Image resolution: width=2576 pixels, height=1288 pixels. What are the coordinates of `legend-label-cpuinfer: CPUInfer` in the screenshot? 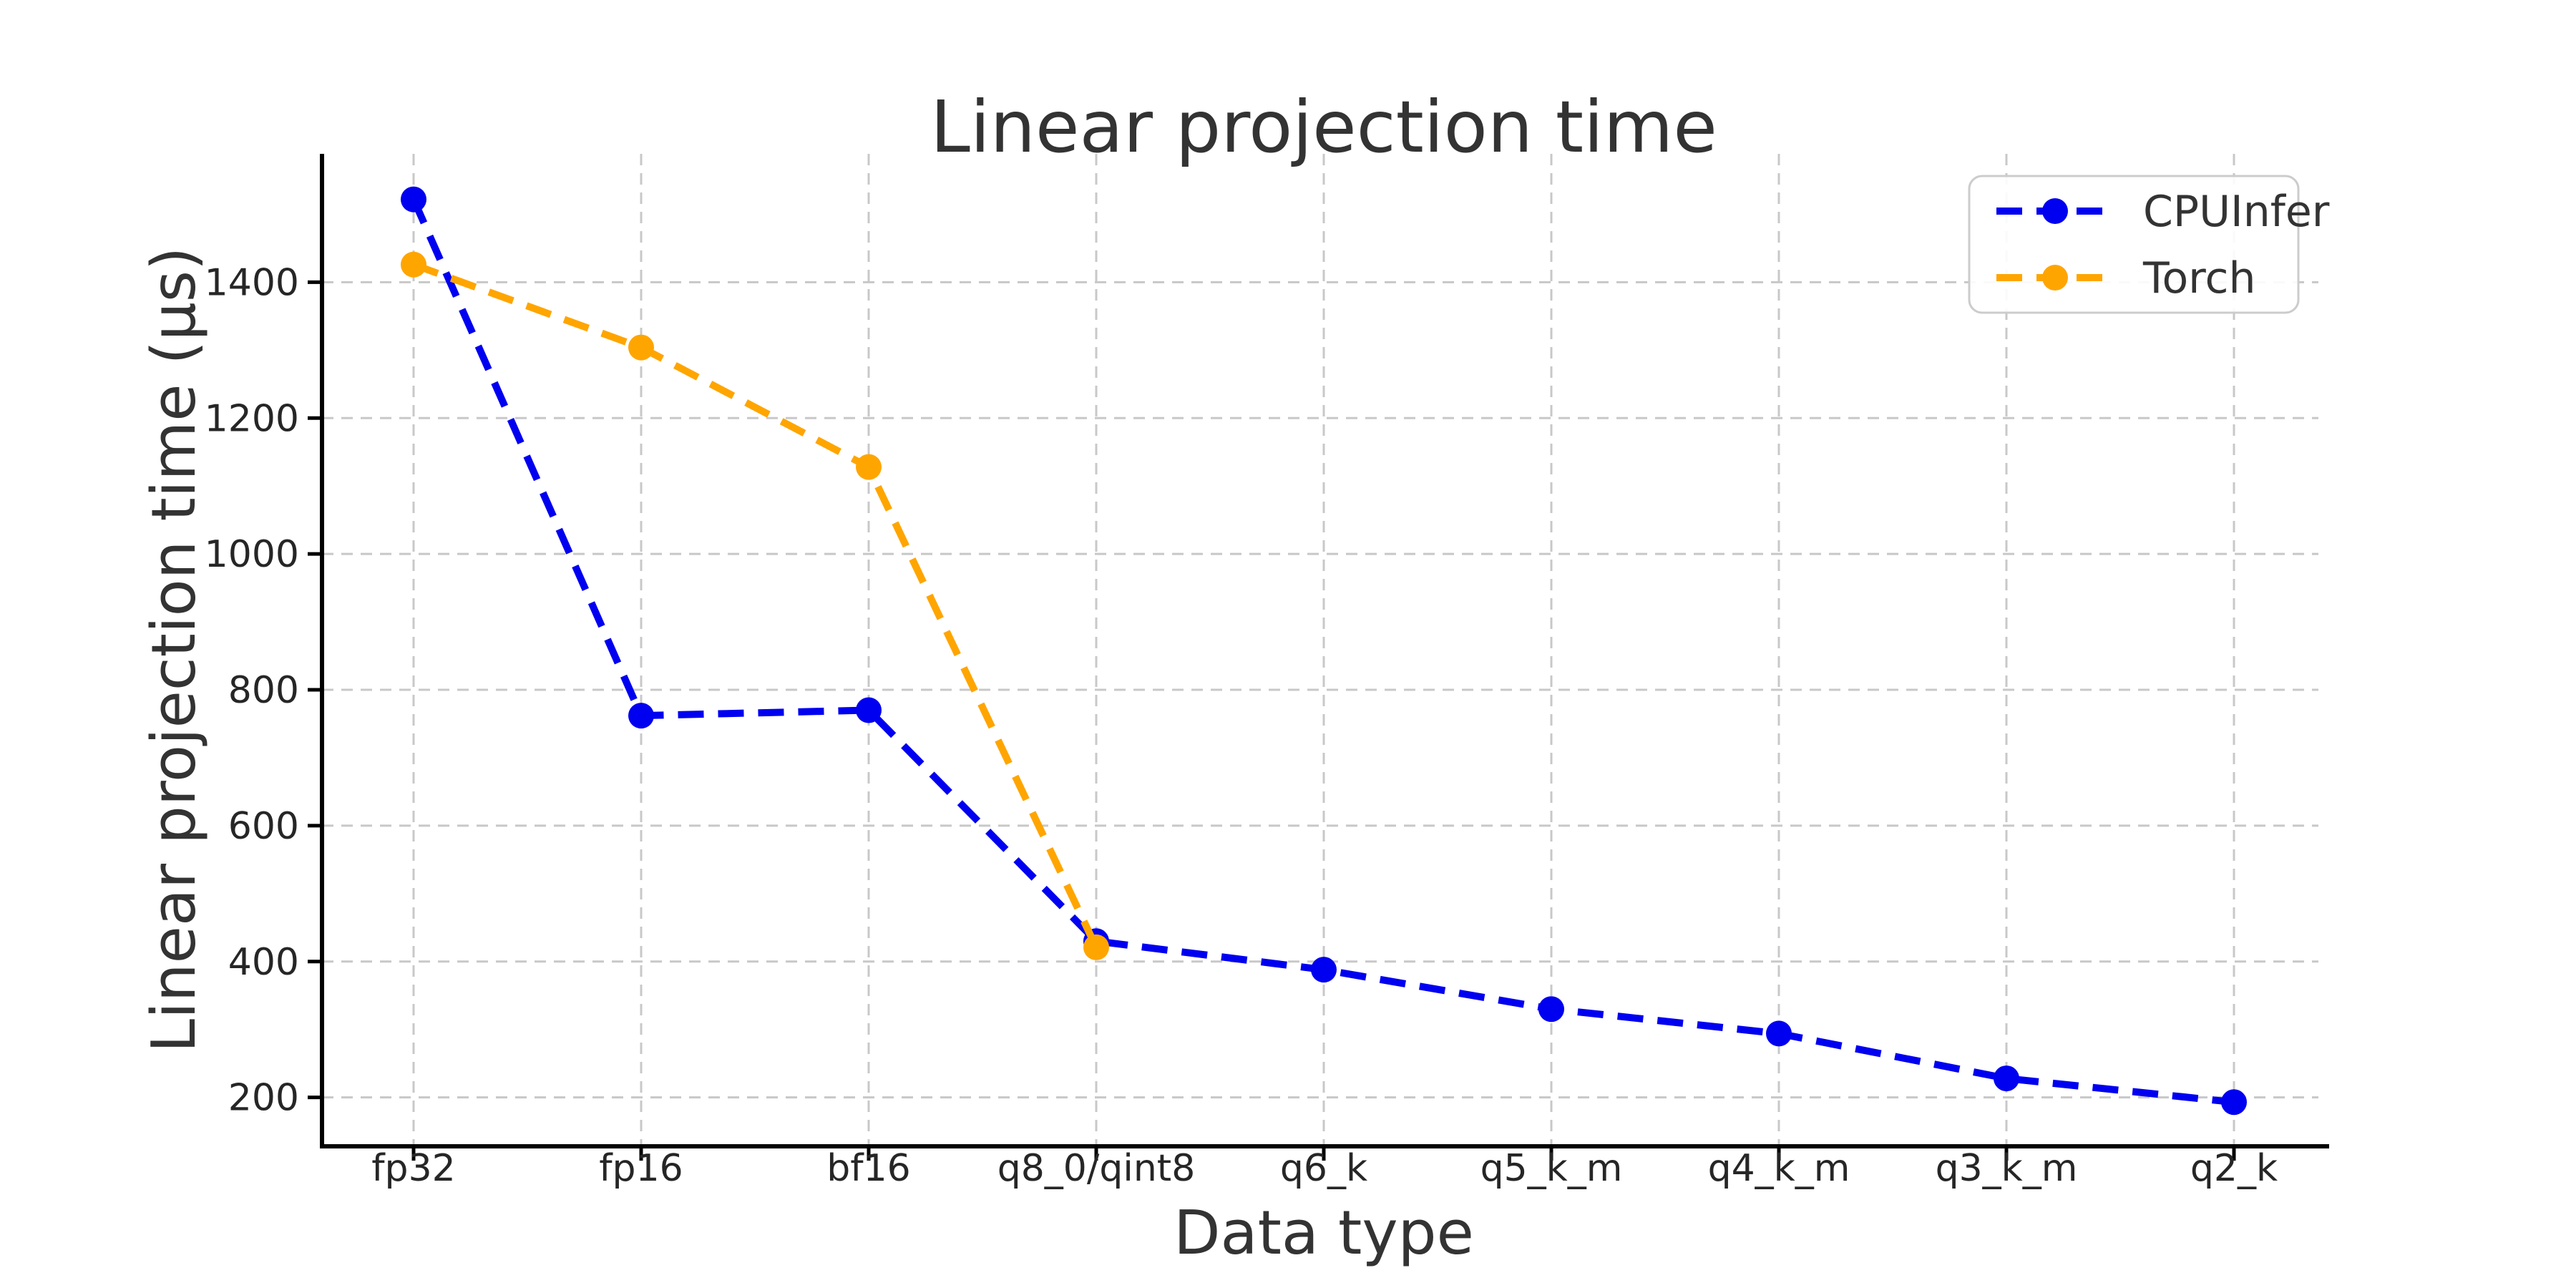 It's located at (2236, 212).